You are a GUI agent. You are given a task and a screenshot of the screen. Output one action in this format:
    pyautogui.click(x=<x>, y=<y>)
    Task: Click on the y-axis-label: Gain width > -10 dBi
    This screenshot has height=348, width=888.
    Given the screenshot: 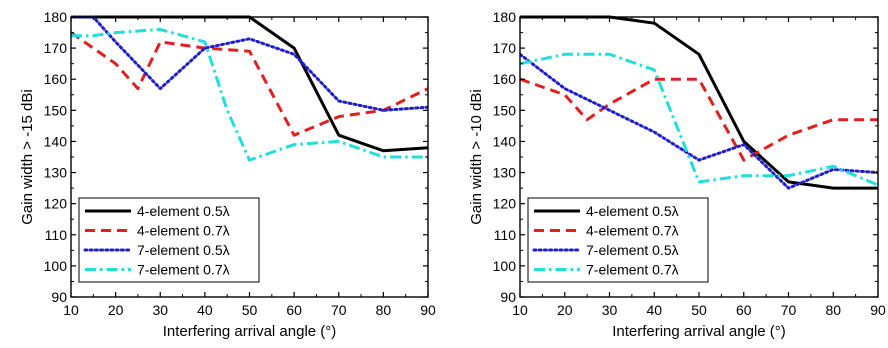 What is the action you would take?
    pyautogui.click(x=476, y=157)
    